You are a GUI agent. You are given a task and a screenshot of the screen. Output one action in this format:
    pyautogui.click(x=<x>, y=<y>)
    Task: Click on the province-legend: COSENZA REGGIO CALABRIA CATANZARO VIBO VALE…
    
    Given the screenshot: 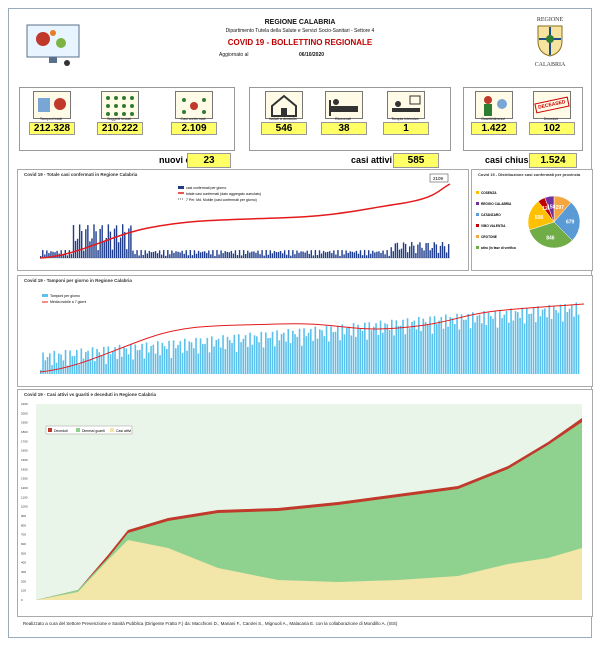 What is the action you would take?
    pyautogui.click(x=496, y=220)
    